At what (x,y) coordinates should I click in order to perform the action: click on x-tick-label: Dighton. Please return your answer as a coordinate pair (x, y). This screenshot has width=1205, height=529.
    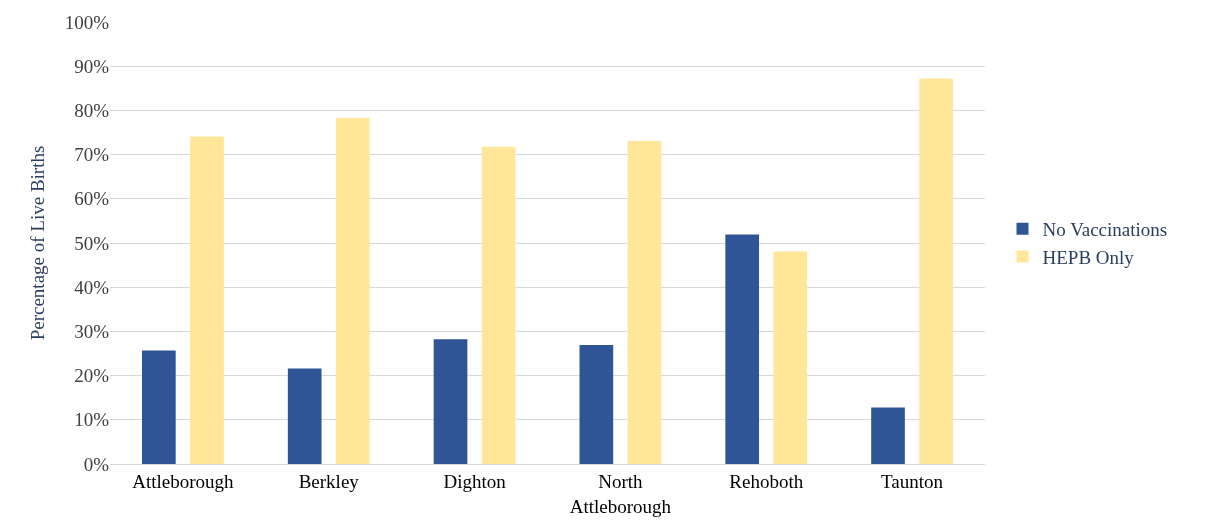
    Looking at the image, I should click on (475, 481).